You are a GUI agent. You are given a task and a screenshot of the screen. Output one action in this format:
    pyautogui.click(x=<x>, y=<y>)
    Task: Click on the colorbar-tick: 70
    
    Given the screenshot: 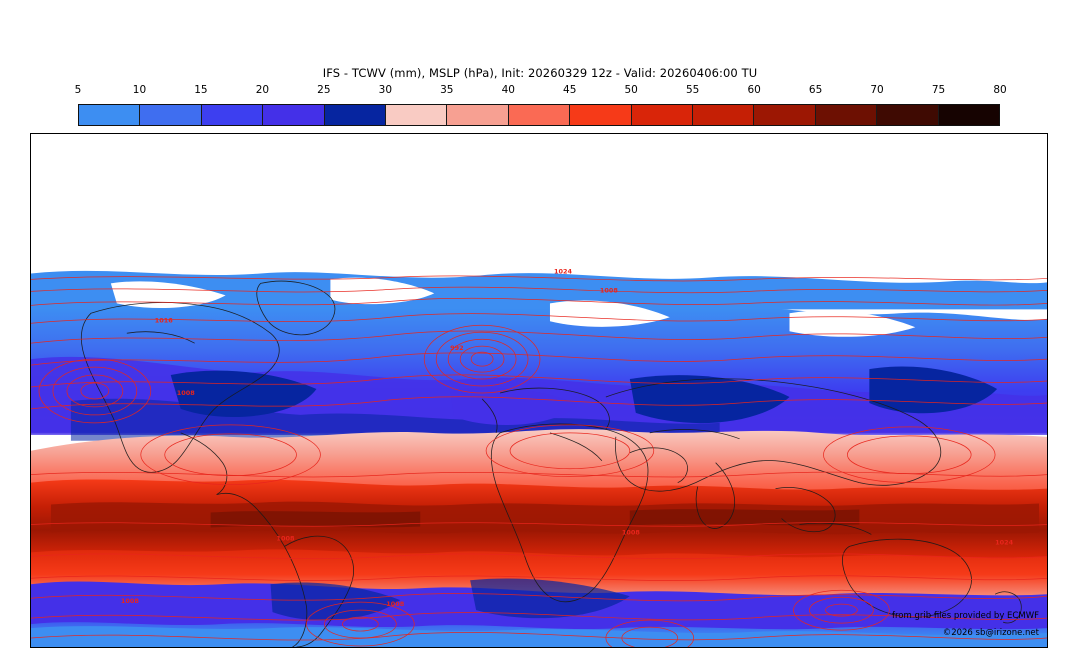 What is the action you would take?
    pyautogui.click(x=877, y=90)
    